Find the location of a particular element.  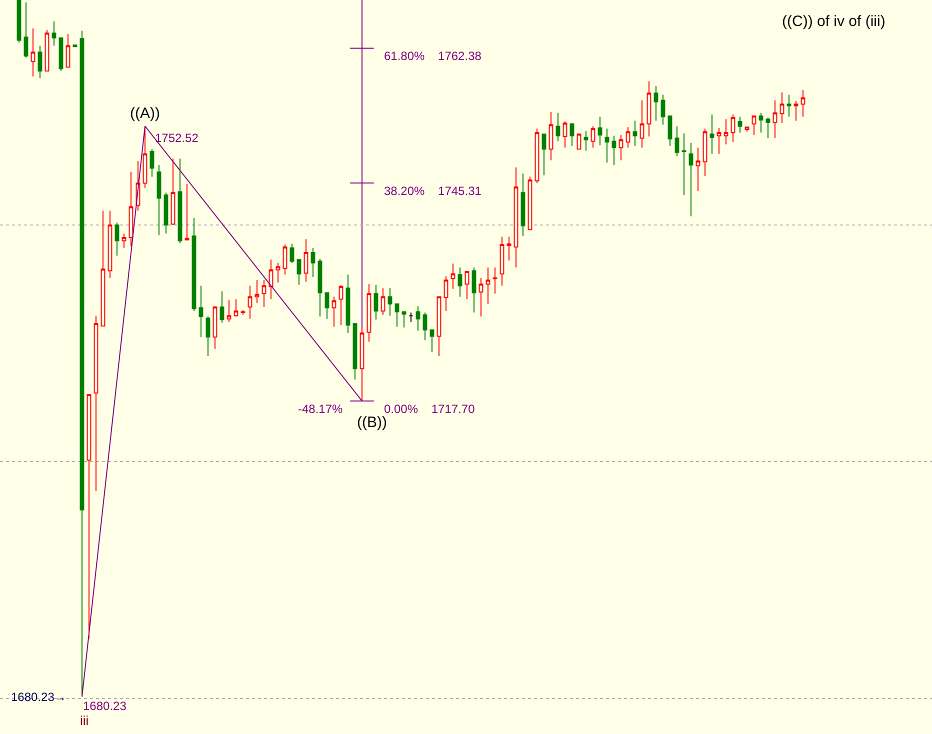

ref-line-label: 38.20% 1745.31 is located at coordinates (433, 191).